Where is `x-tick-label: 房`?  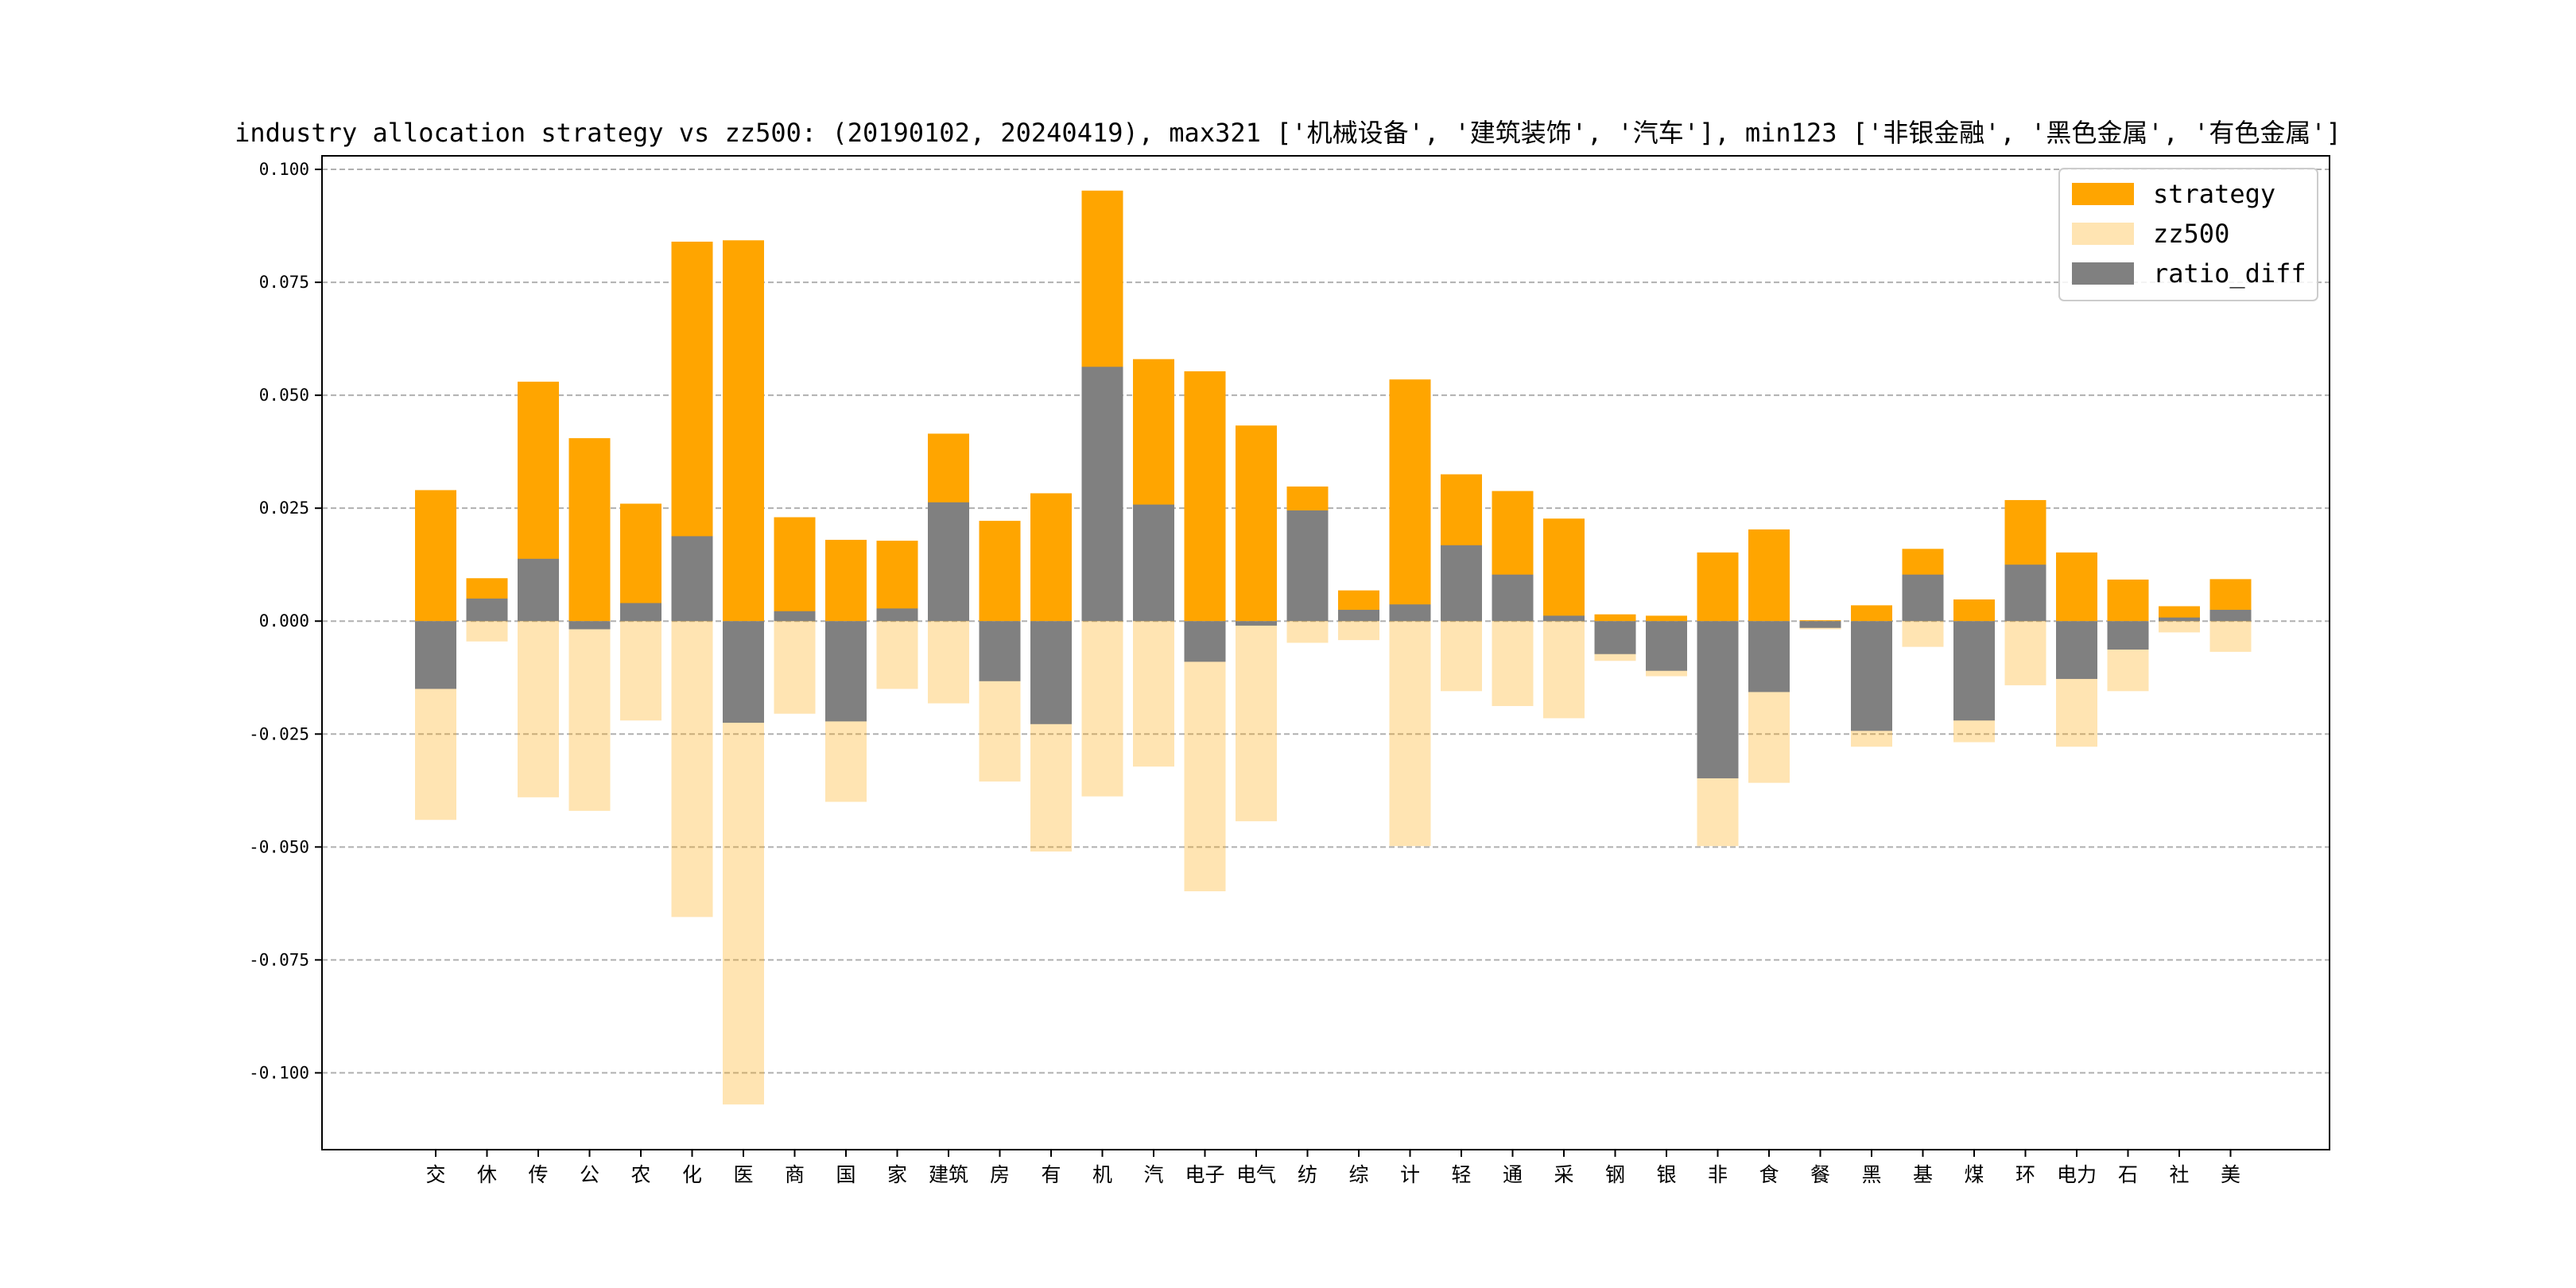
x-tick-label: 房 is located at coordinates (1000, 1174).